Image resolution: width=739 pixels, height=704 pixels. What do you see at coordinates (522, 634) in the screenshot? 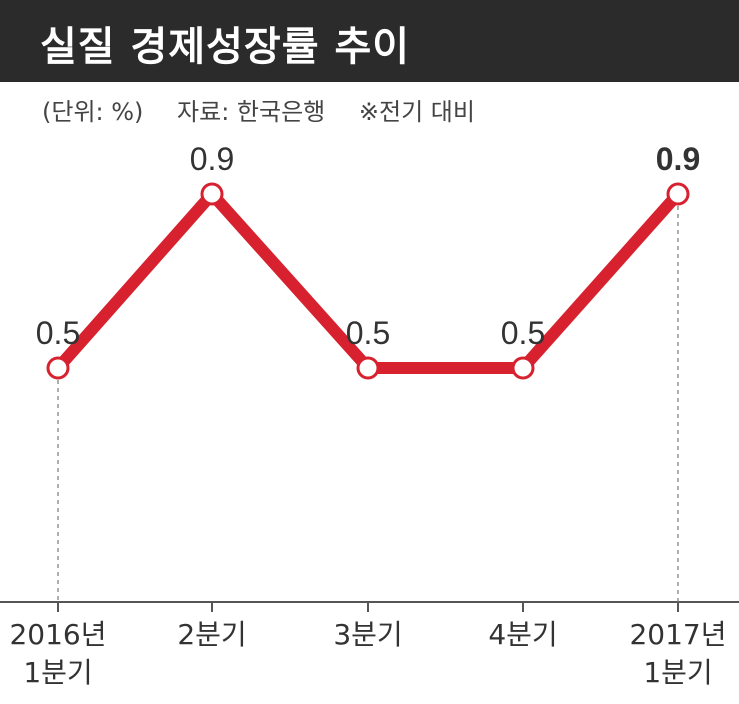
I see `x-tick-label: 4분기` at bounding box center [522, 634].